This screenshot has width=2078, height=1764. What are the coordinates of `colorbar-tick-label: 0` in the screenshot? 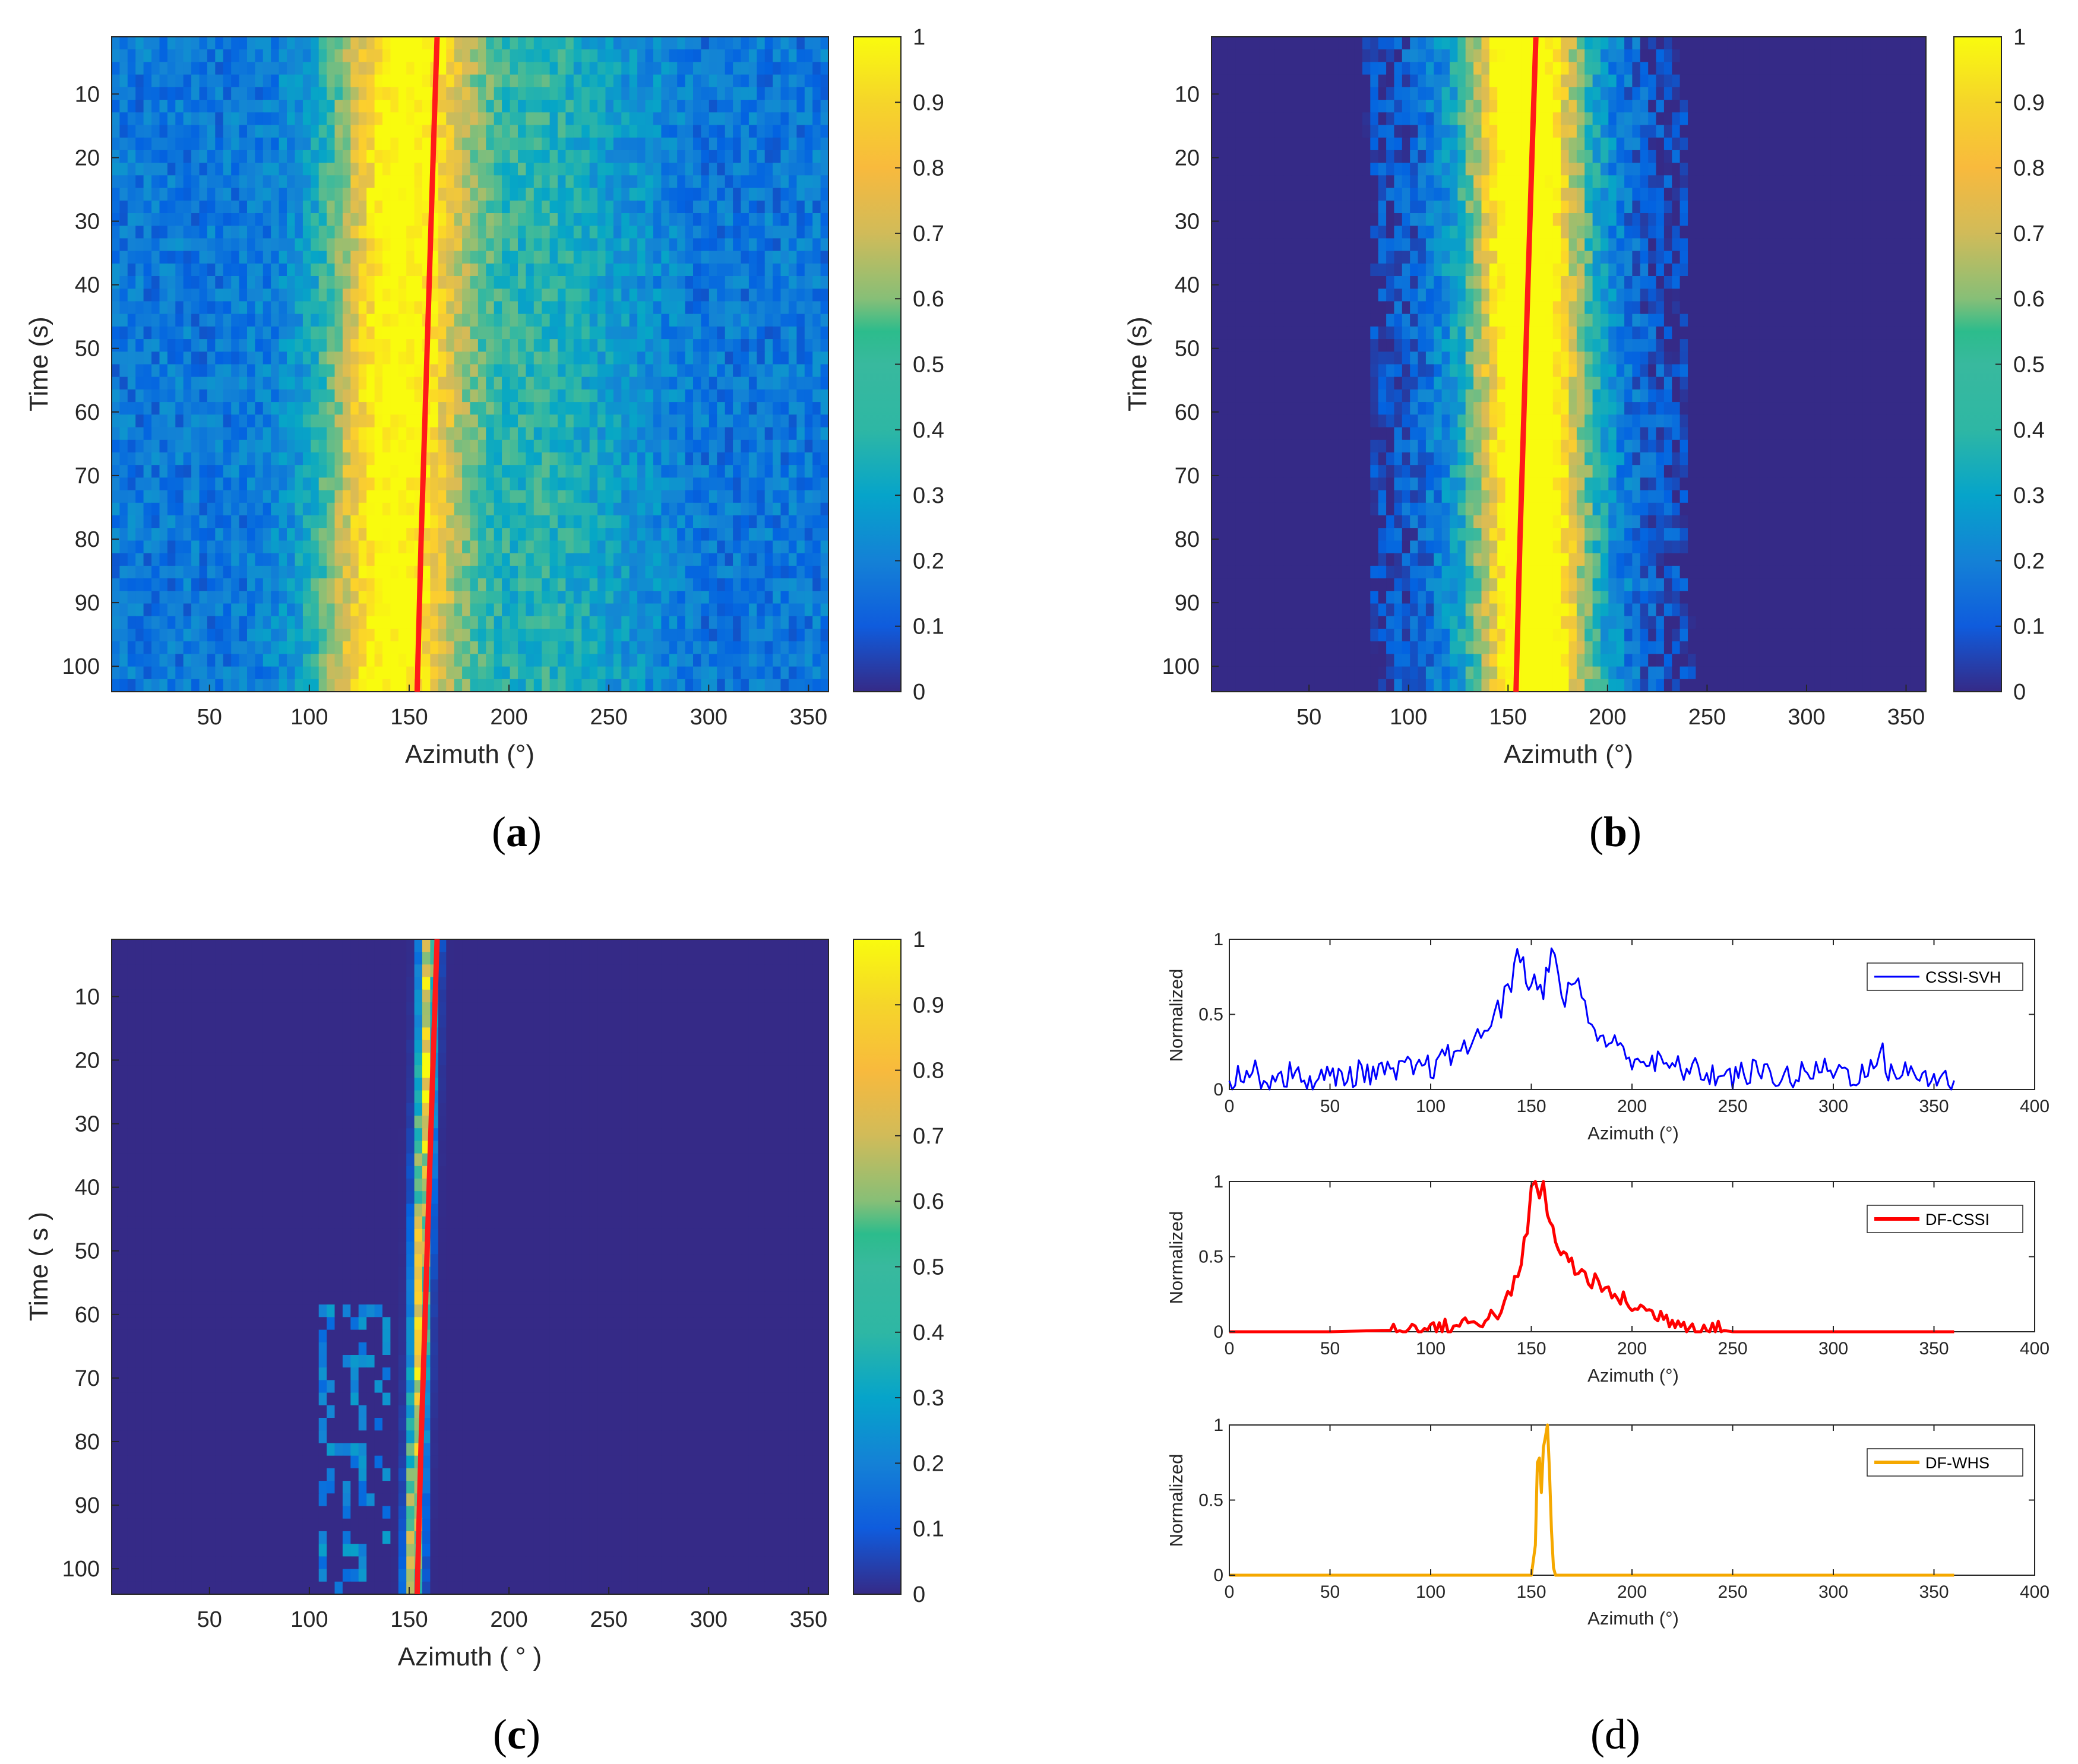 It's located at (919, 692).